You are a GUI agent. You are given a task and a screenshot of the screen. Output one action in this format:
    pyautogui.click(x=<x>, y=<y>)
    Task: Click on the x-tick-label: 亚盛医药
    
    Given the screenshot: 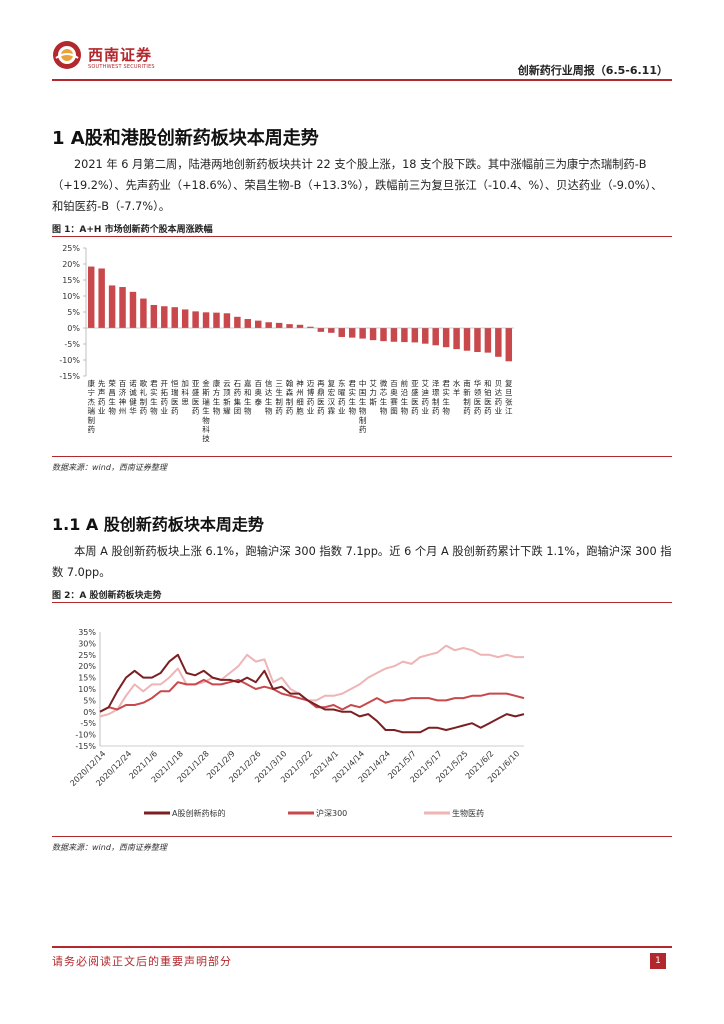 What is the action you would take?
    pyautogui.click(x=415, y=397)
    